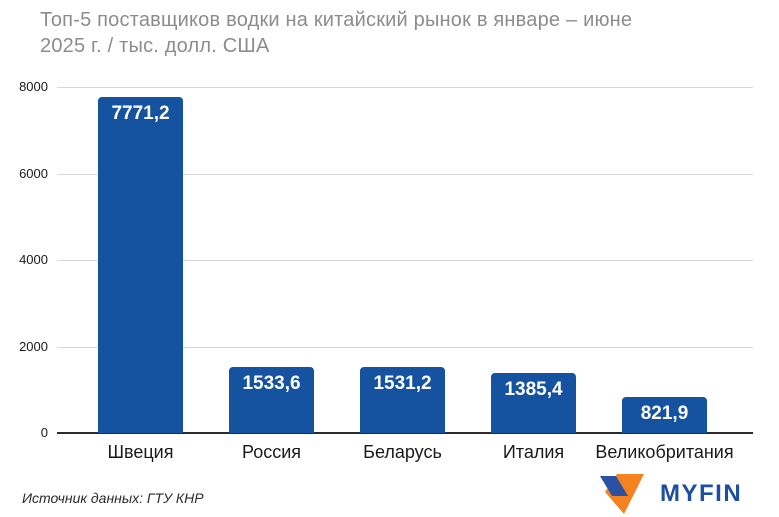  I want to click on bar-value-label: 821,9, so click(664, 414).